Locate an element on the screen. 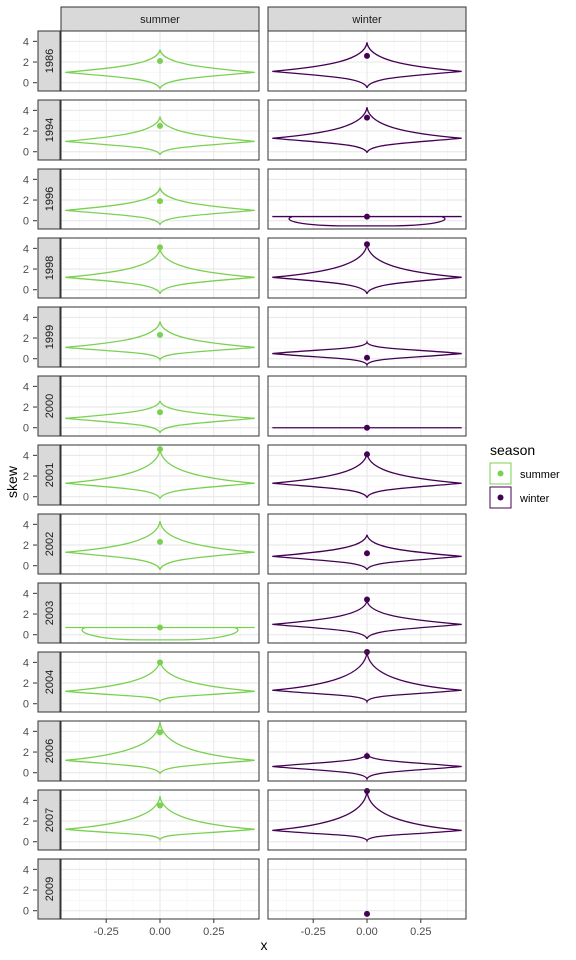 This screenshot has height=960, width=576. legend-point-winter is located at coordinates (500, 497).